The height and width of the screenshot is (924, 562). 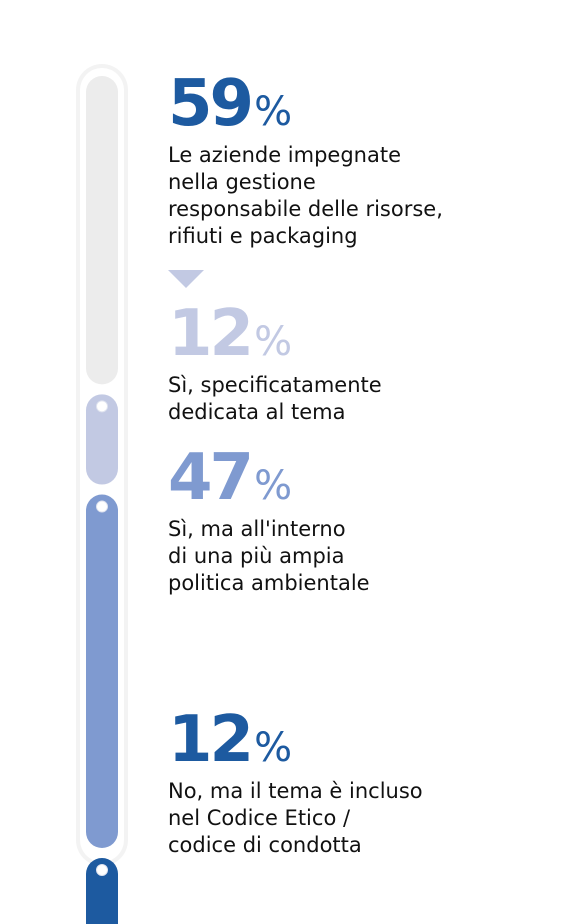 I want to click on stat-environmental-value: 47%, so click(x=269, y=478).